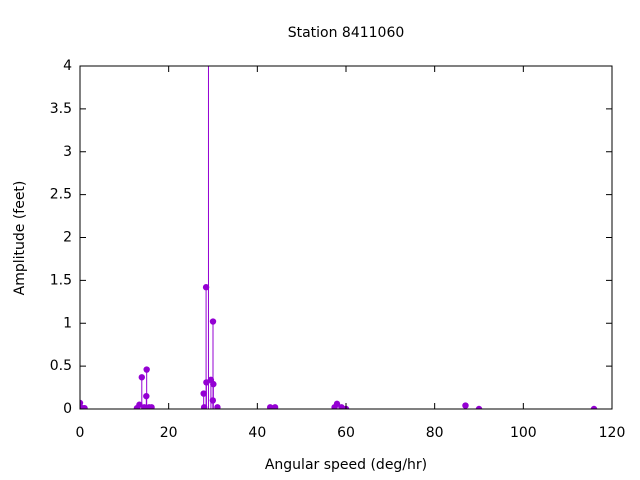  I want to click on y-tick-label: 3.5, so click(61, 109).